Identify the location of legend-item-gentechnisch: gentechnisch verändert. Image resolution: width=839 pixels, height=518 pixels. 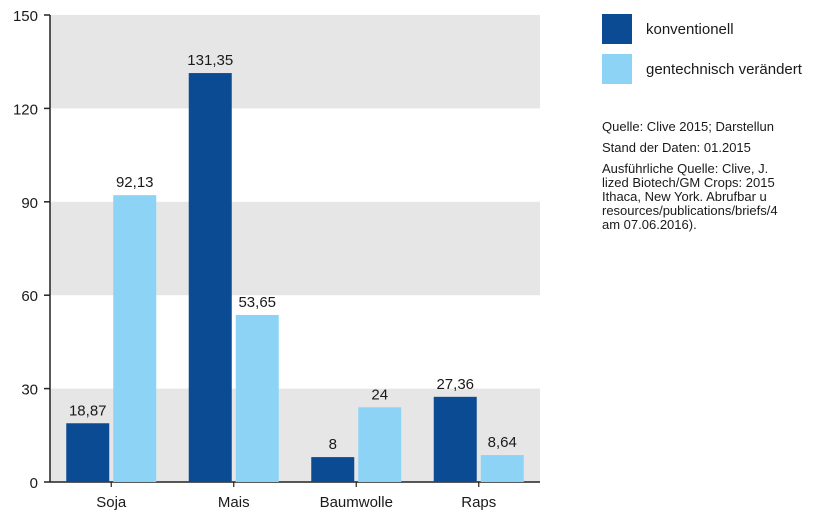
(702, 69).